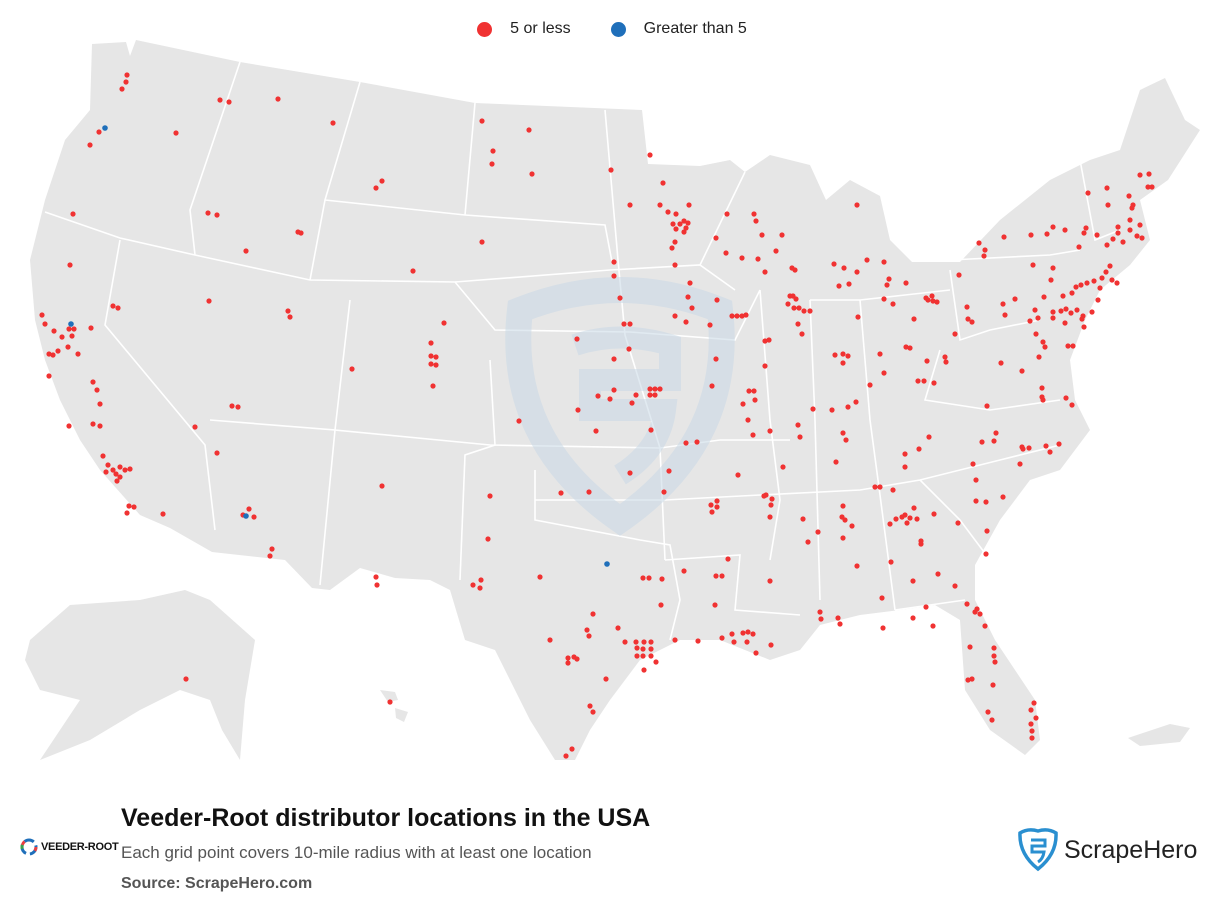  I want to click on hawaii-shape, so click(394, 706).